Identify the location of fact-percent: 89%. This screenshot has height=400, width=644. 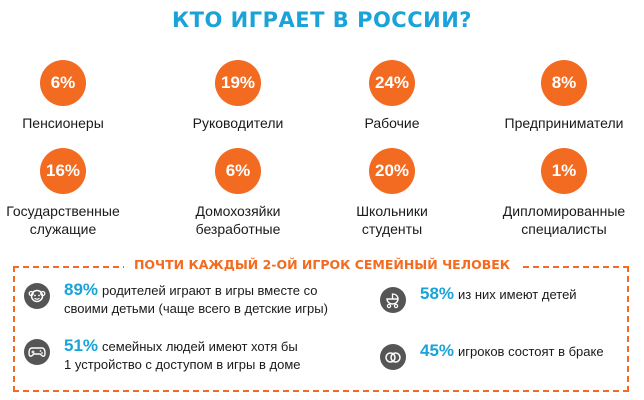
(81, 289).